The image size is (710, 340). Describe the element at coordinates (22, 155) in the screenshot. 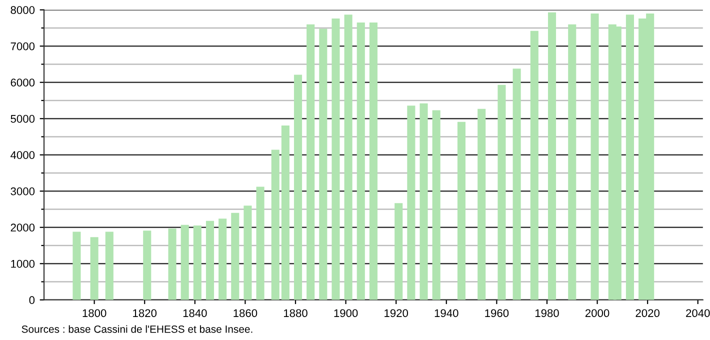

I see `y-tick-label: 4000` at that location.